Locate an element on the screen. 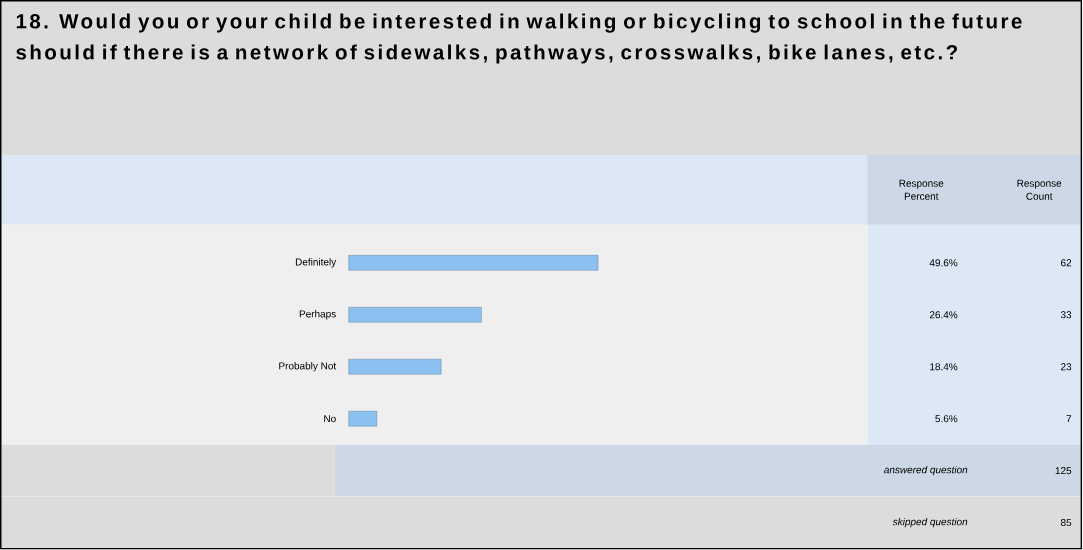 The width and height of the screenshot is (1083, 550). text: answered question is located at coordinates (926, 471).